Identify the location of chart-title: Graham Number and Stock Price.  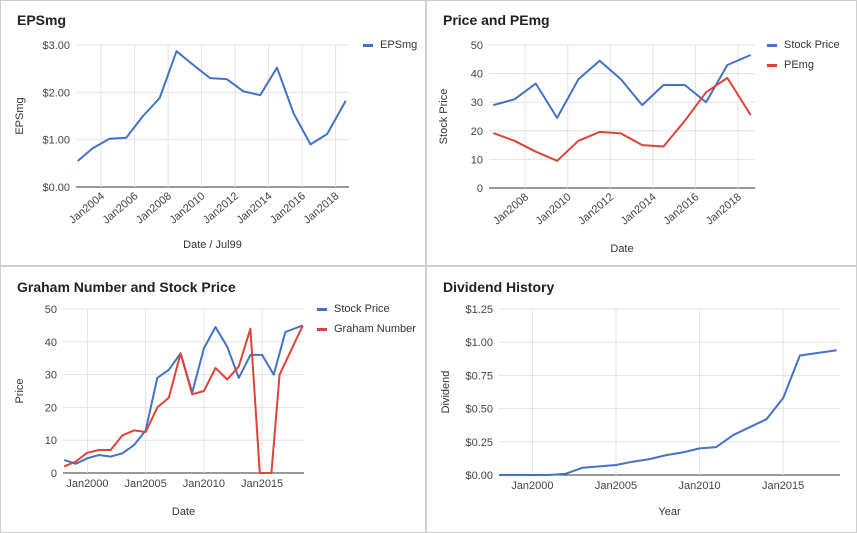
(126, 287).